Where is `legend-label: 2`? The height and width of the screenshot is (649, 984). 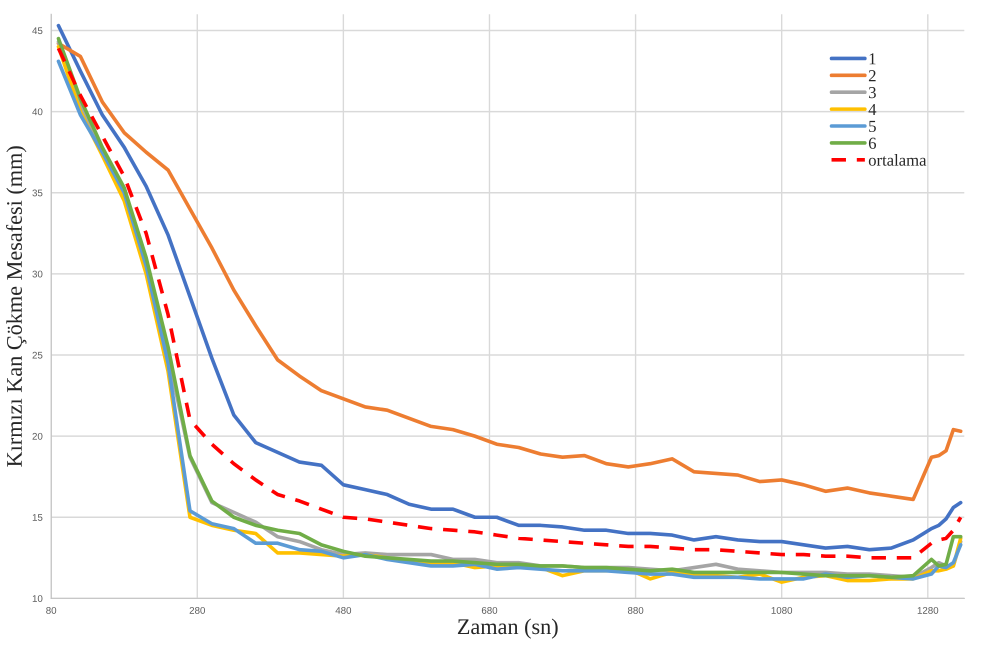
legend-label: 2 is located at coordinates (872, 76).